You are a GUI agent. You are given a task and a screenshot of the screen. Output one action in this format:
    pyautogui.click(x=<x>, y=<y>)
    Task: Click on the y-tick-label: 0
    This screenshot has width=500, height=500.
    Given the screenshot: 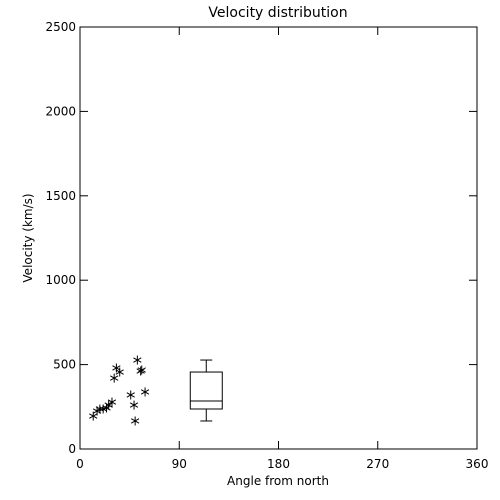 What is the action you would take?
    pyautogui.click(x=72, y=449)
    